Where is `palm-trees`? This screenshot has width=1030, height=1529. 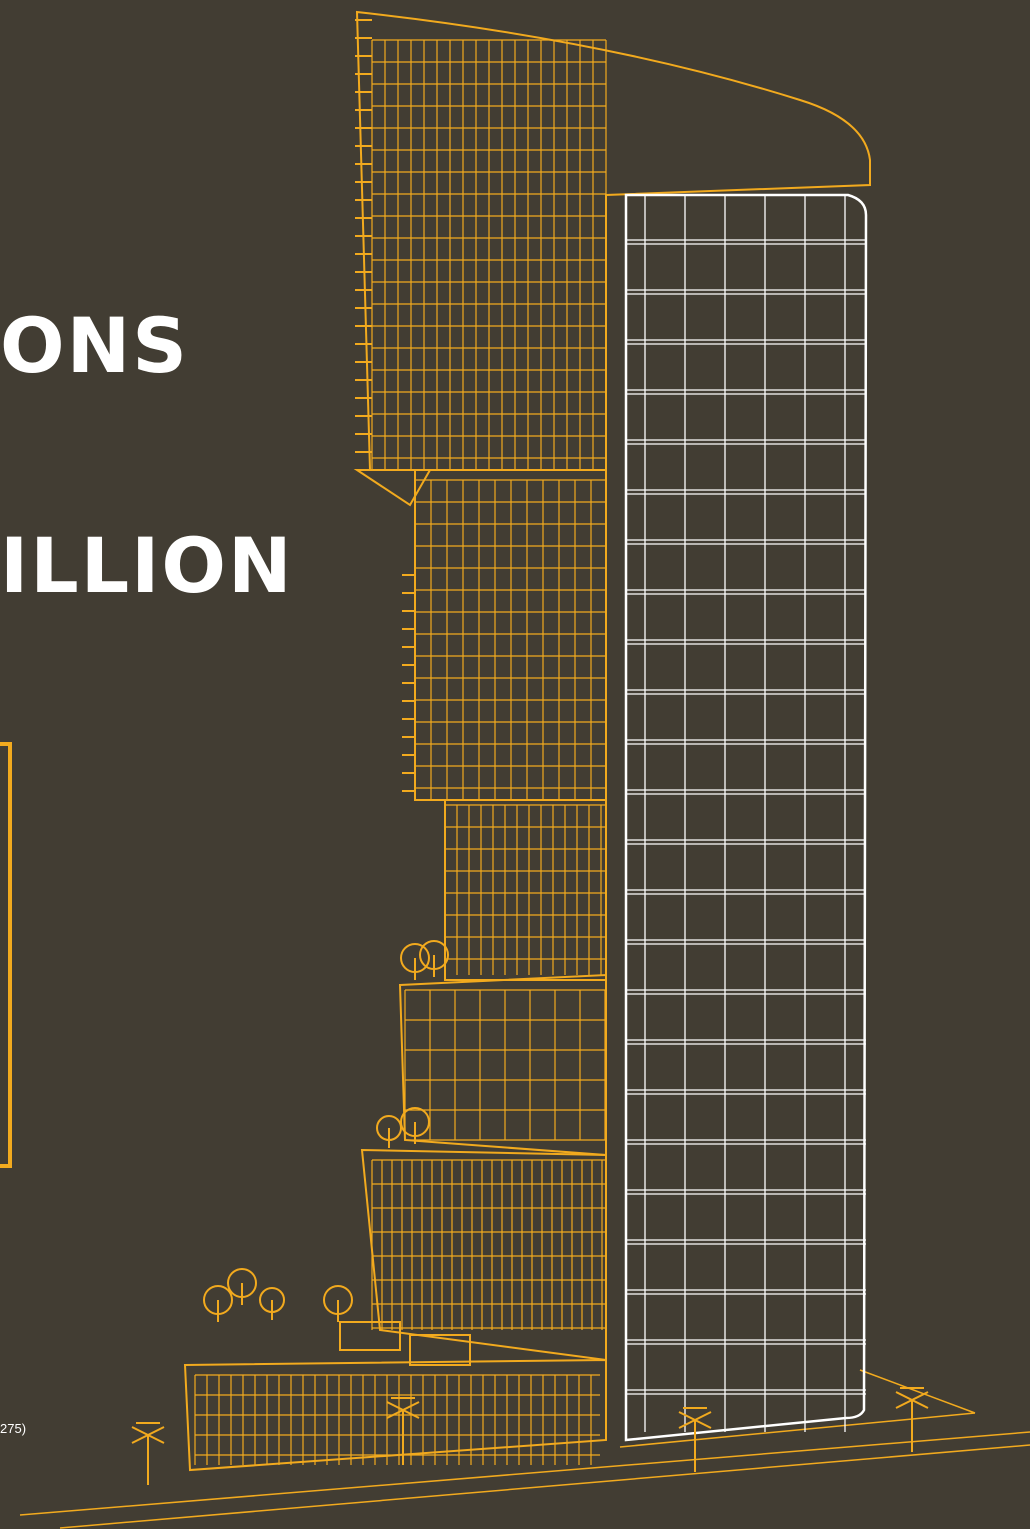
palm-trees is located at coordinates (530, 1436).